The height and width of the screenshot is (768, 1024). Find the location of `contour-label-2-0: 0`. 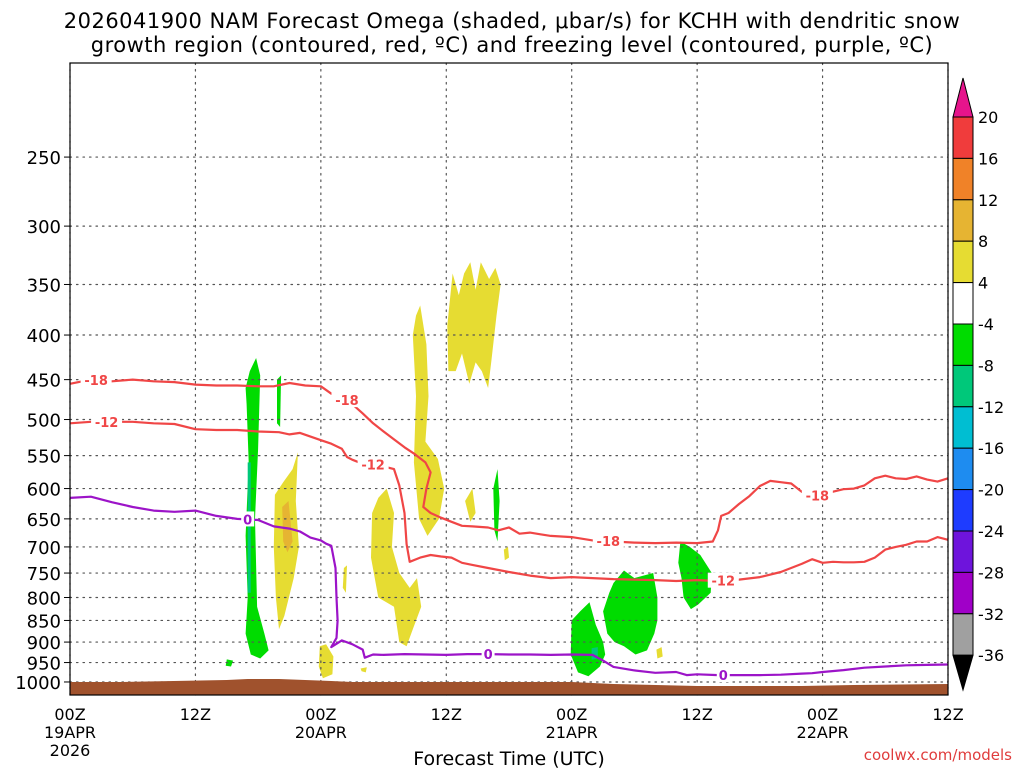

contour-label-2-0: 0 is located at coordinates (247, 520).